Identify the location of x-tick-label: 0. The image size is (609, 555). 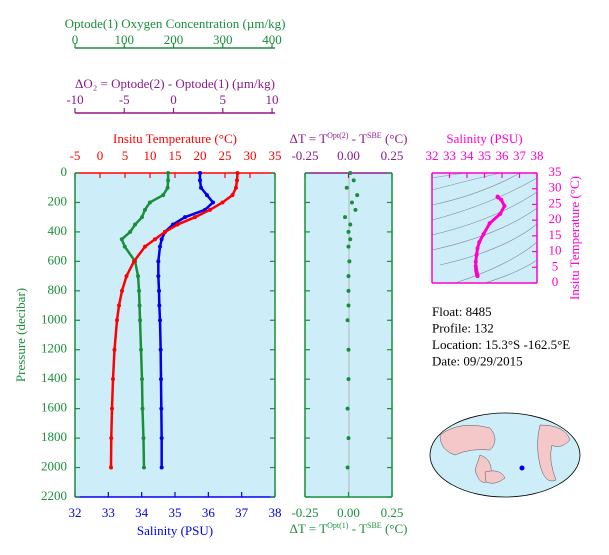
(173, 99).